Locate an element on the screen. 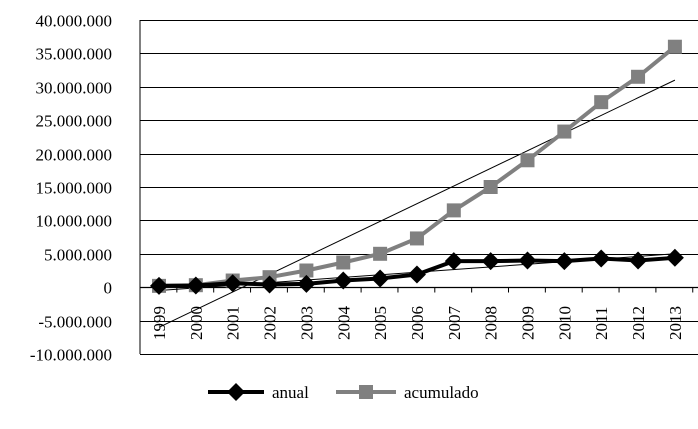 The image size is (698, 429). x-tick-label: 1999 is located at coordinates (159, 323).